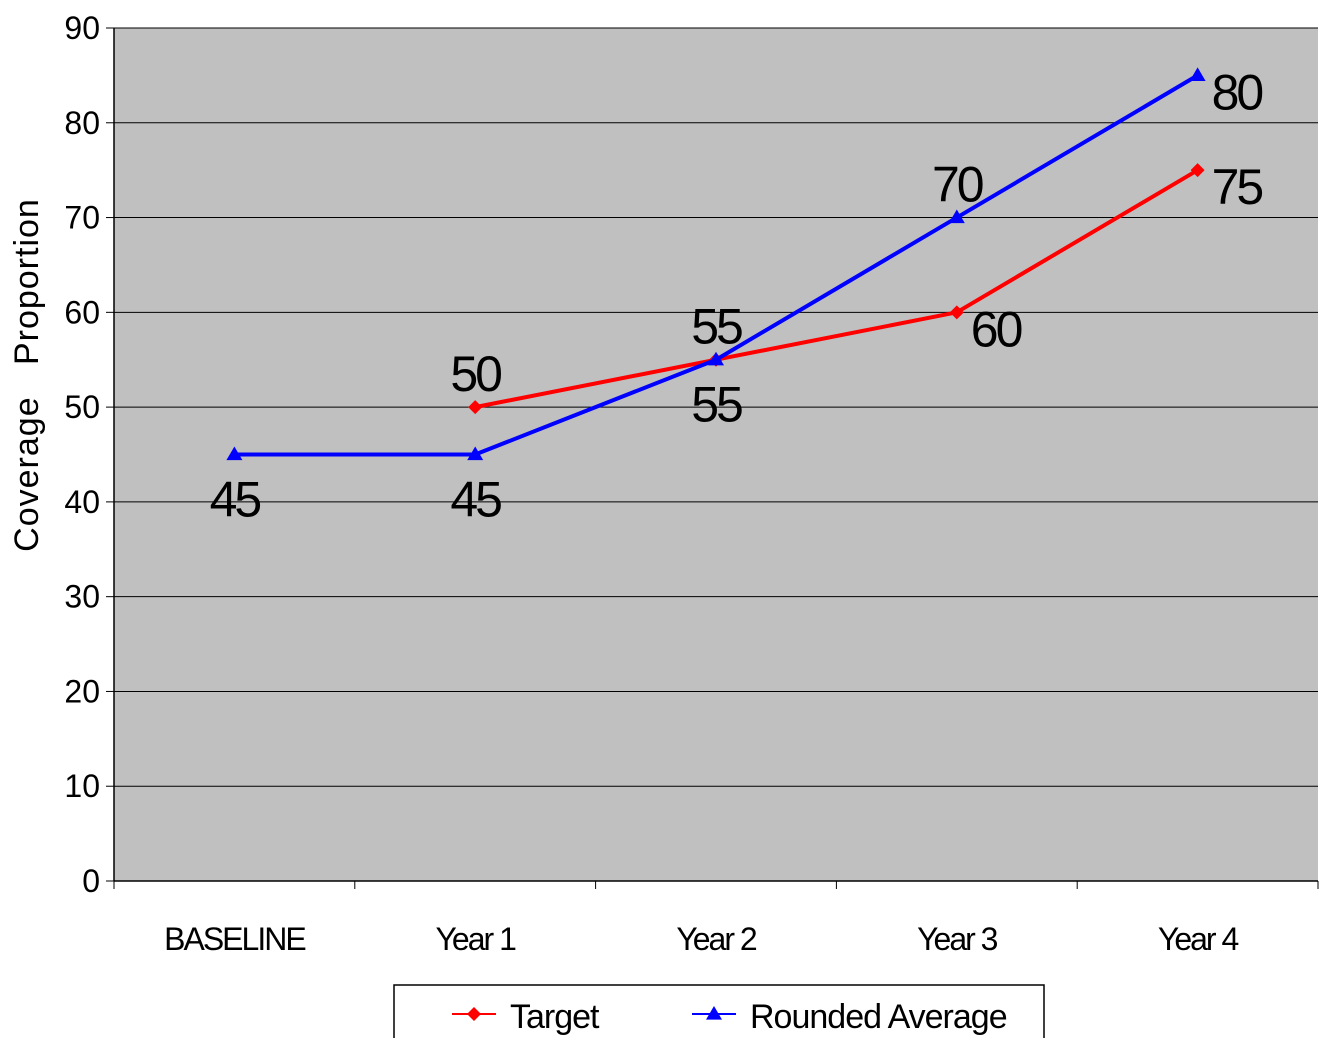 This screenshot has height=1043, width=1319. What do you see at coordinates (27, 375) in the screenshot?
I see `y-axis-title: Coverage Proportion` at bounding box center [27, 375].